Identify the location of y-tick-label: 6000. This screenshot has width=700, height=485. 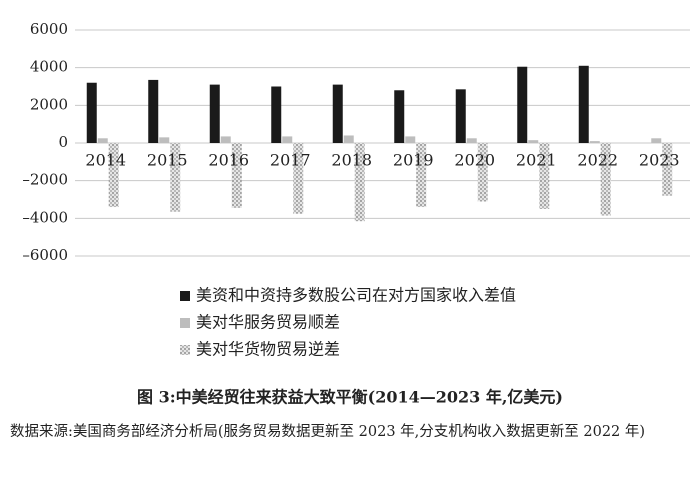
(49, 29).